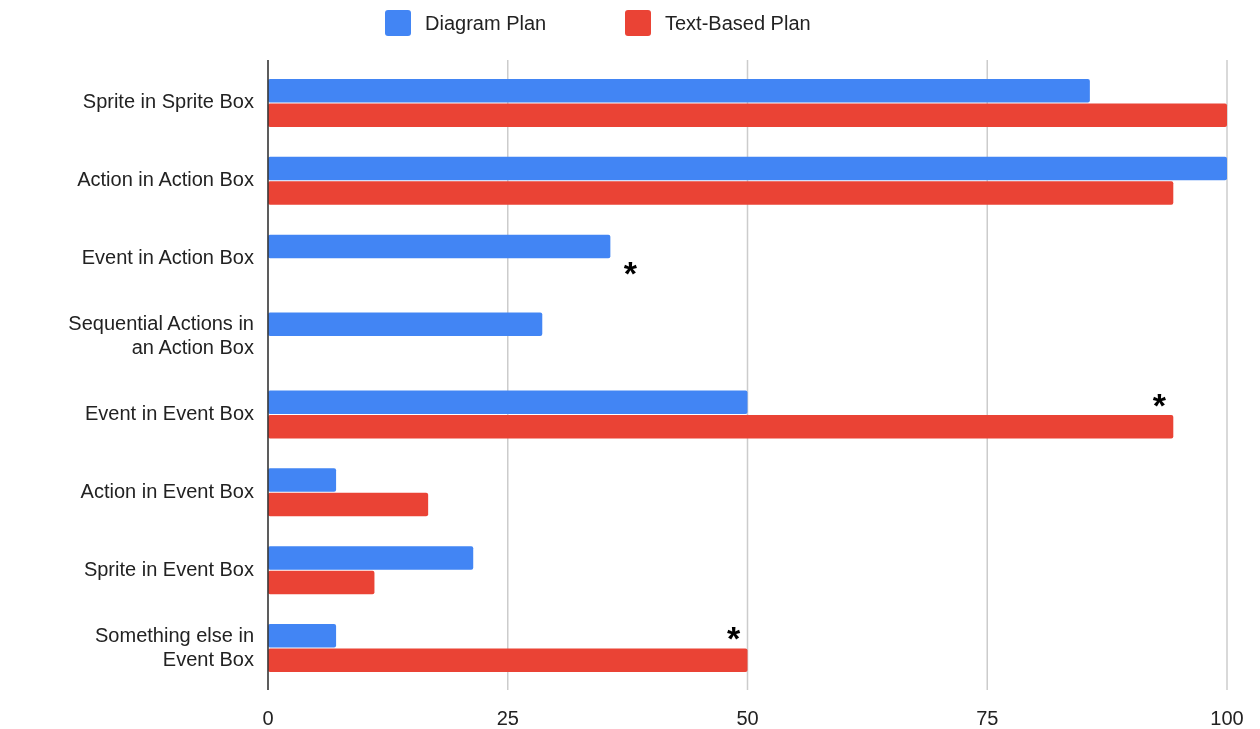 The width and height of the screenshot is (1260, 729). What do you see at coordinates (486, 23) in the screenshot?
I see `legend-label: Diagram Plan` at bounding box center [486, 23].